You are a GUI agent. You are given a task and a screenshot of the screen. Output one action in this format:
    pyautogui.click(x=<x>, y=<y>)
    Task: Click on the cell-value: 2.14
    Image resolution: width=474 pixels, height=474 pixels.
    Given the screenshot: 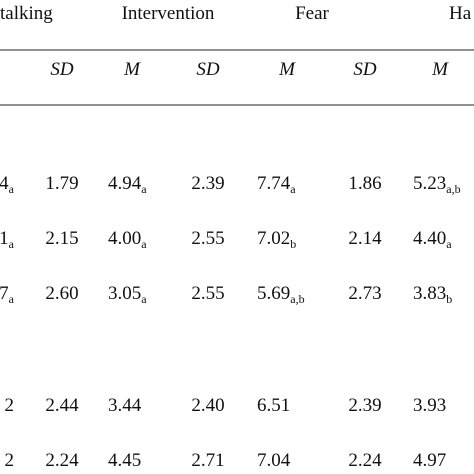 What is the action you would take?
    pyautogui.click(x=365, y=238)
    